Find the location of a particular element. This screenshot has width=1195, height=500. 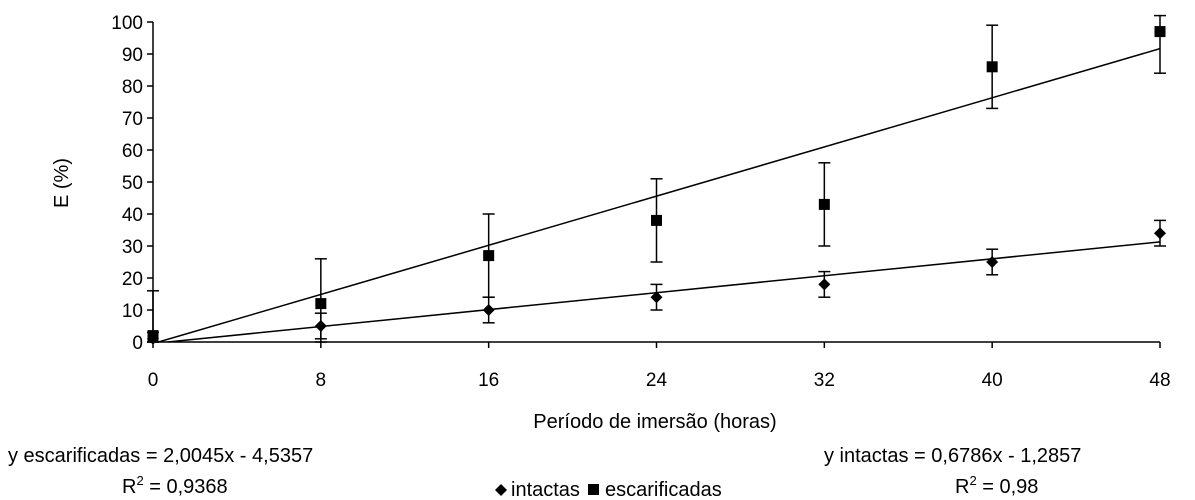

r2-escarificadas-exp: 2 is located at coordinates (139, 480).